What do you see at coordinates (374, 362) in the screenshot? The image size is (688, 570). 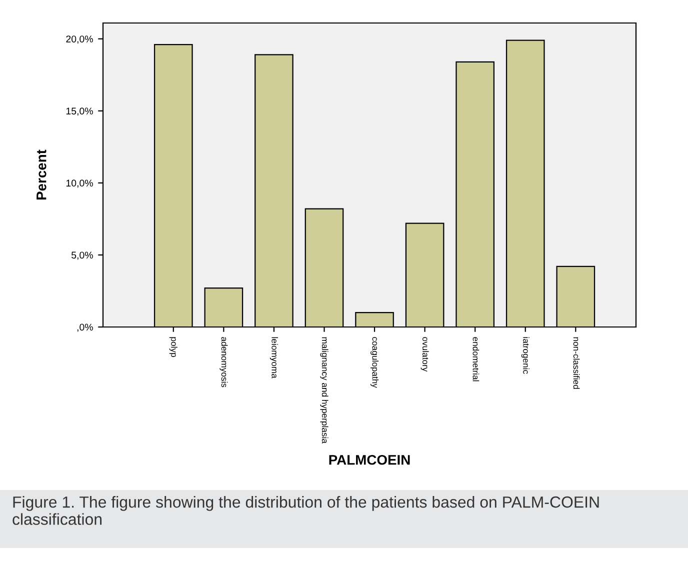 I see `x-tick-label: coagulopathy` at bounding box center [374, 362].